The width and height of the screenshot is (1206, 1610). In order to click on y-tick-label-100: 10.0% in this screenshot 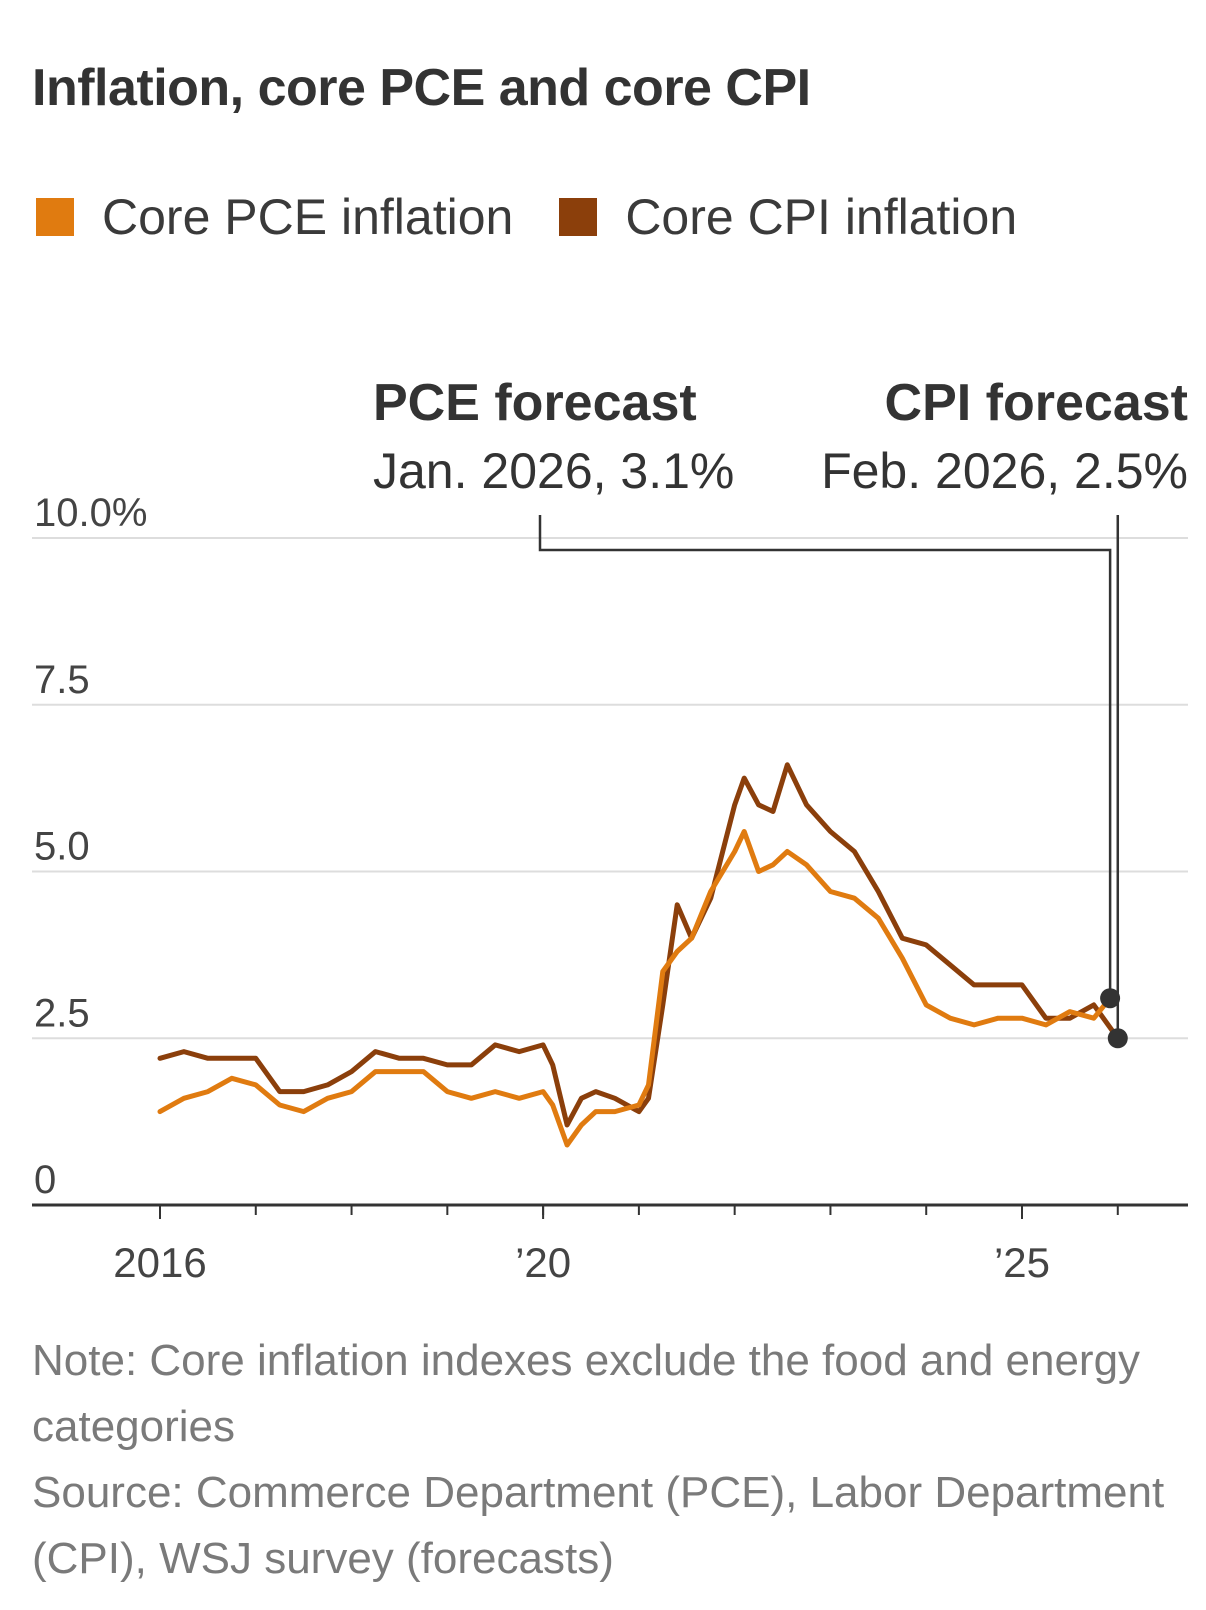, I will do `click(90, 513)`.